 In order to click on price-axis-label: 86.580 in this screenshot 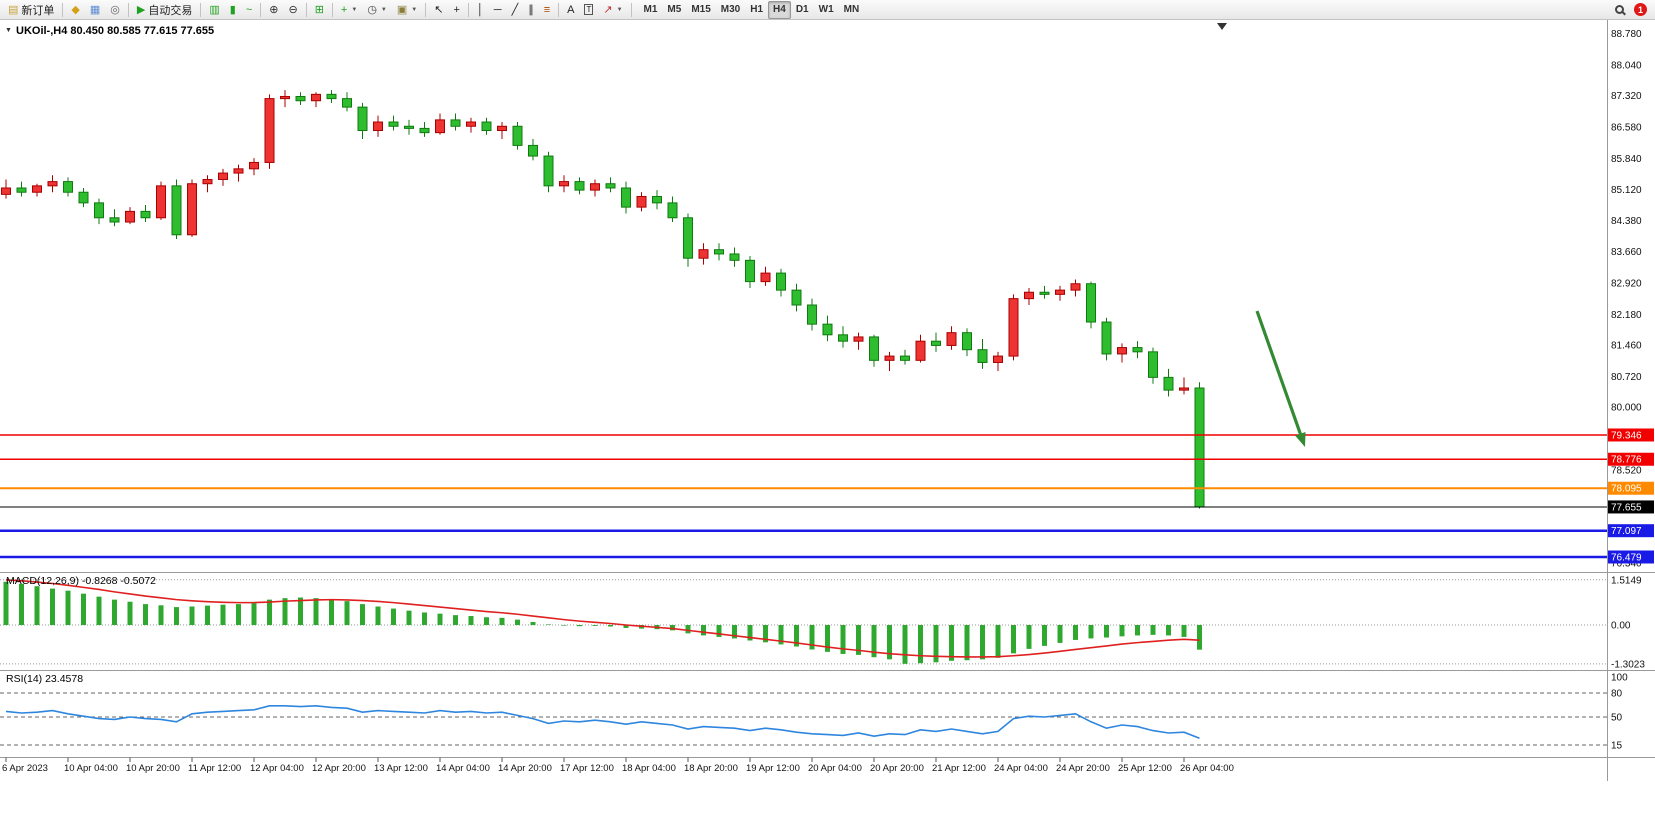, I will do `click(1626, 128)`.